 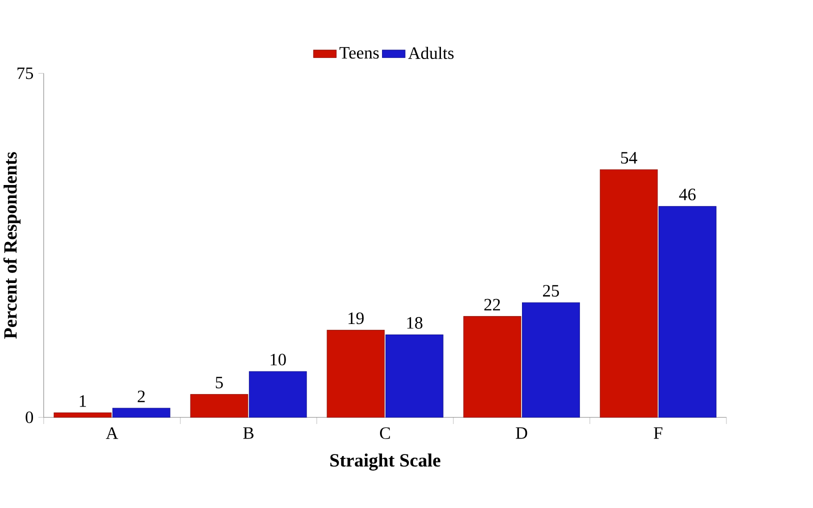 What do you see at coordinates (687, 194) in the screenshot?
I see `data-label: 46` at bounding box center [687, 194].